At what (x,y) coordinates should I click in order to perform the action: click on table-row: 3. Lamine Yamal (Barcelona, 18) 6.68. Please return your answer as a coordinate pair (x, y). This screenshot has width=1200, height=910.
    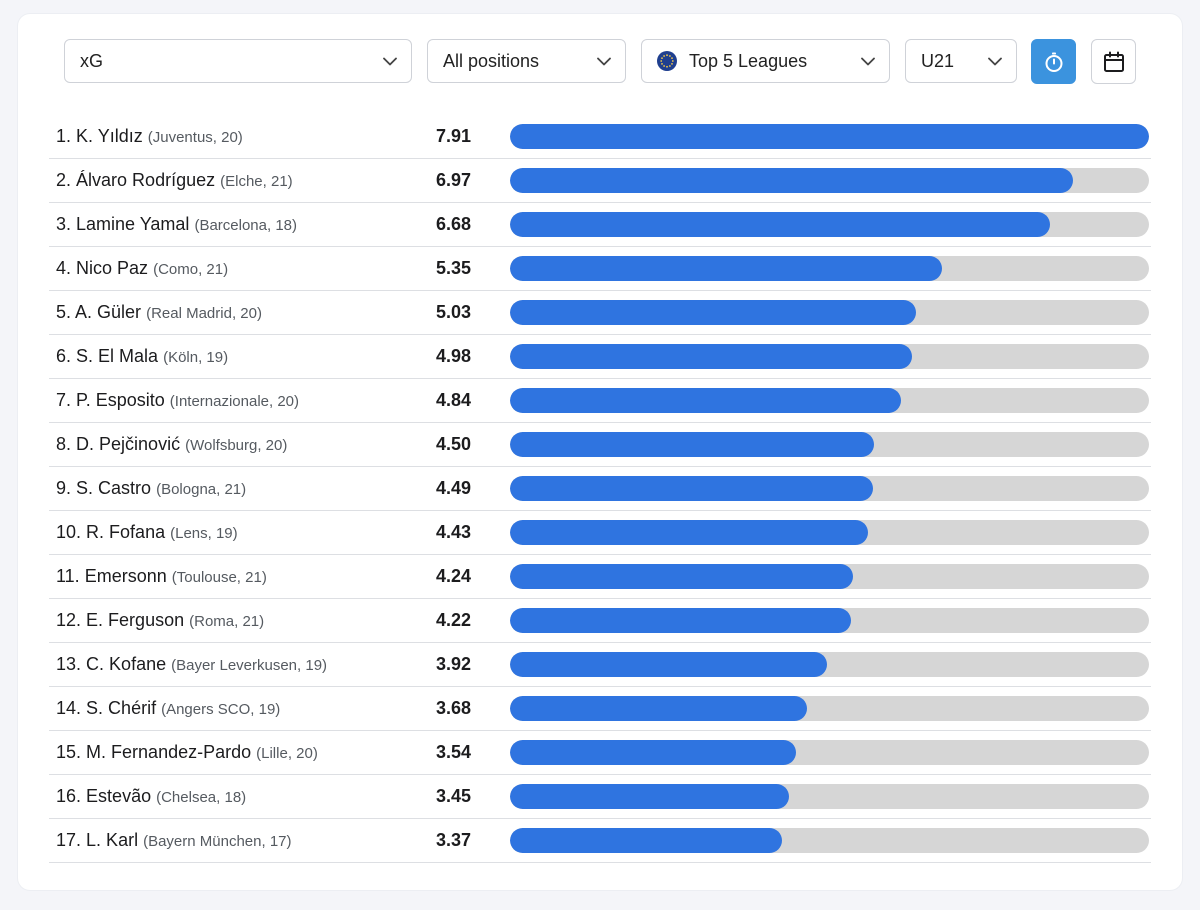
    Looking at the image, I should click on (600, 225).